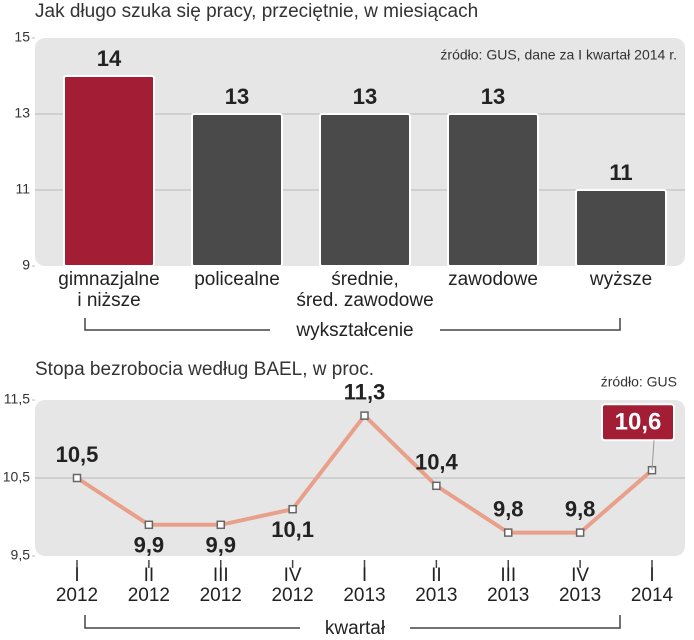 The width and height of the screenshot is (694, 640). Describe the element at coordinates (652, 595) in the screenshot. I see `x-tick-label: 2014` at that location.